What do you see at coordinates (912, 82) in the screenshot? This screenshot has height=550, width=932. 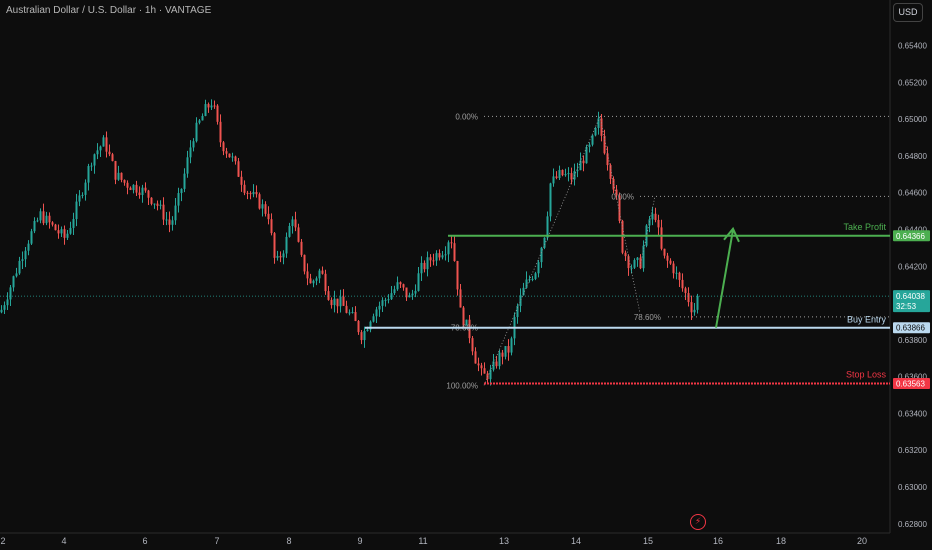 I see `price-tick-label: 0.65200` at bounding box center [912, 82].